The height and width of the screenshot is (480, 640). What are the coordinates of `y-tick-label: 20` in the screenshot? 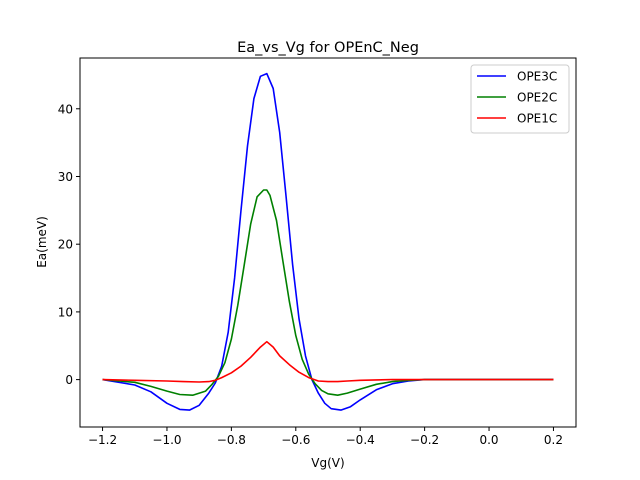 It's located at (65, 245).